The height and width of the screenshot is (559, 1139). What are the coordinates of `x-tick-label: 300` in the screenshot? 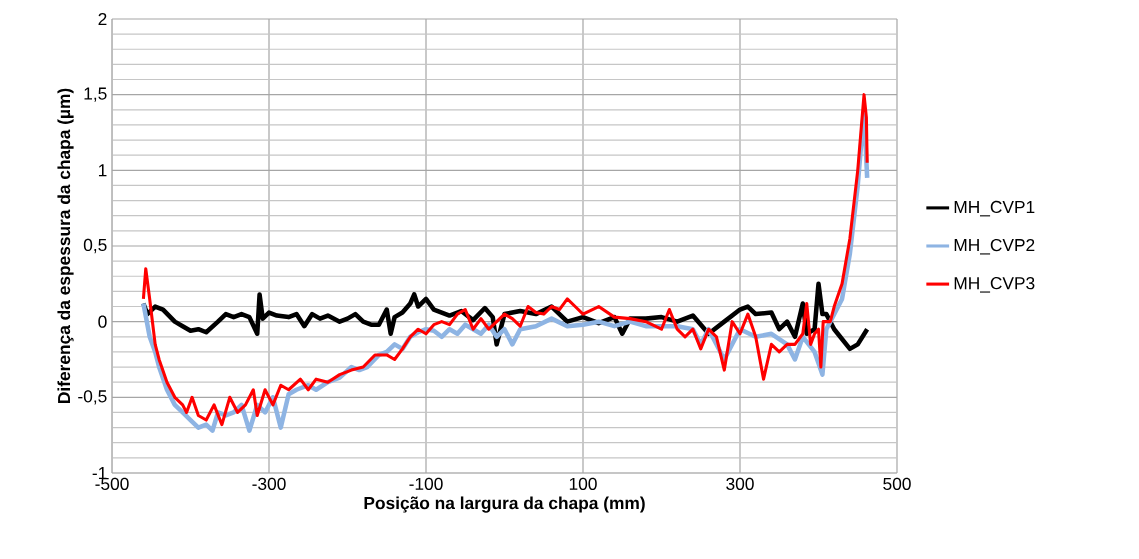 It's located at (740, 483).